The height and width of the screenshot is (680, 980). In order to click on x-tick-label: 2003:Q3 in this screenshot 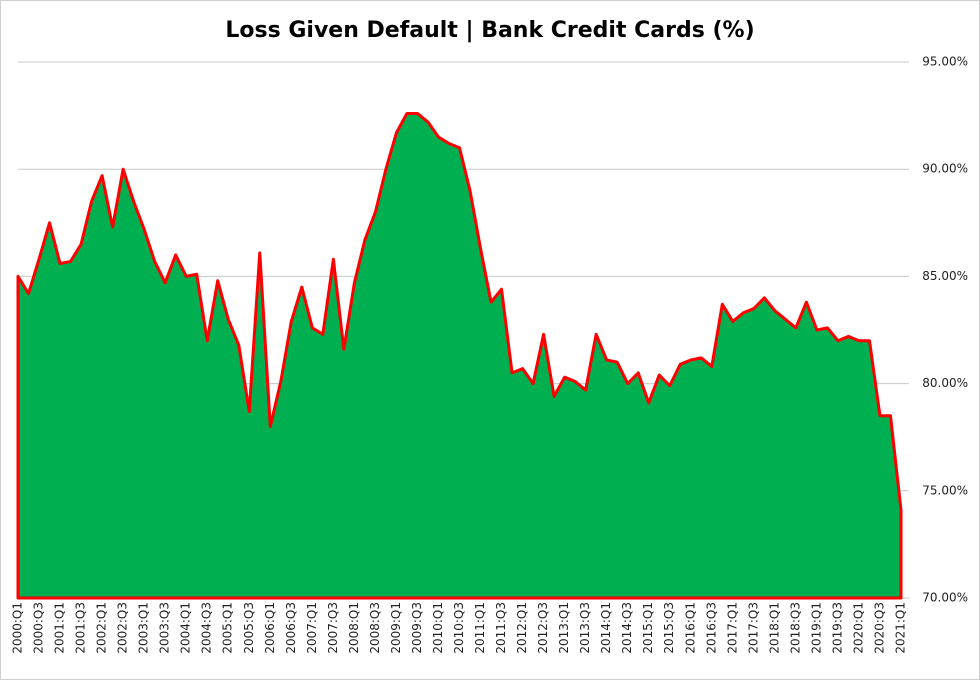, I will do `click(165, 628)`.